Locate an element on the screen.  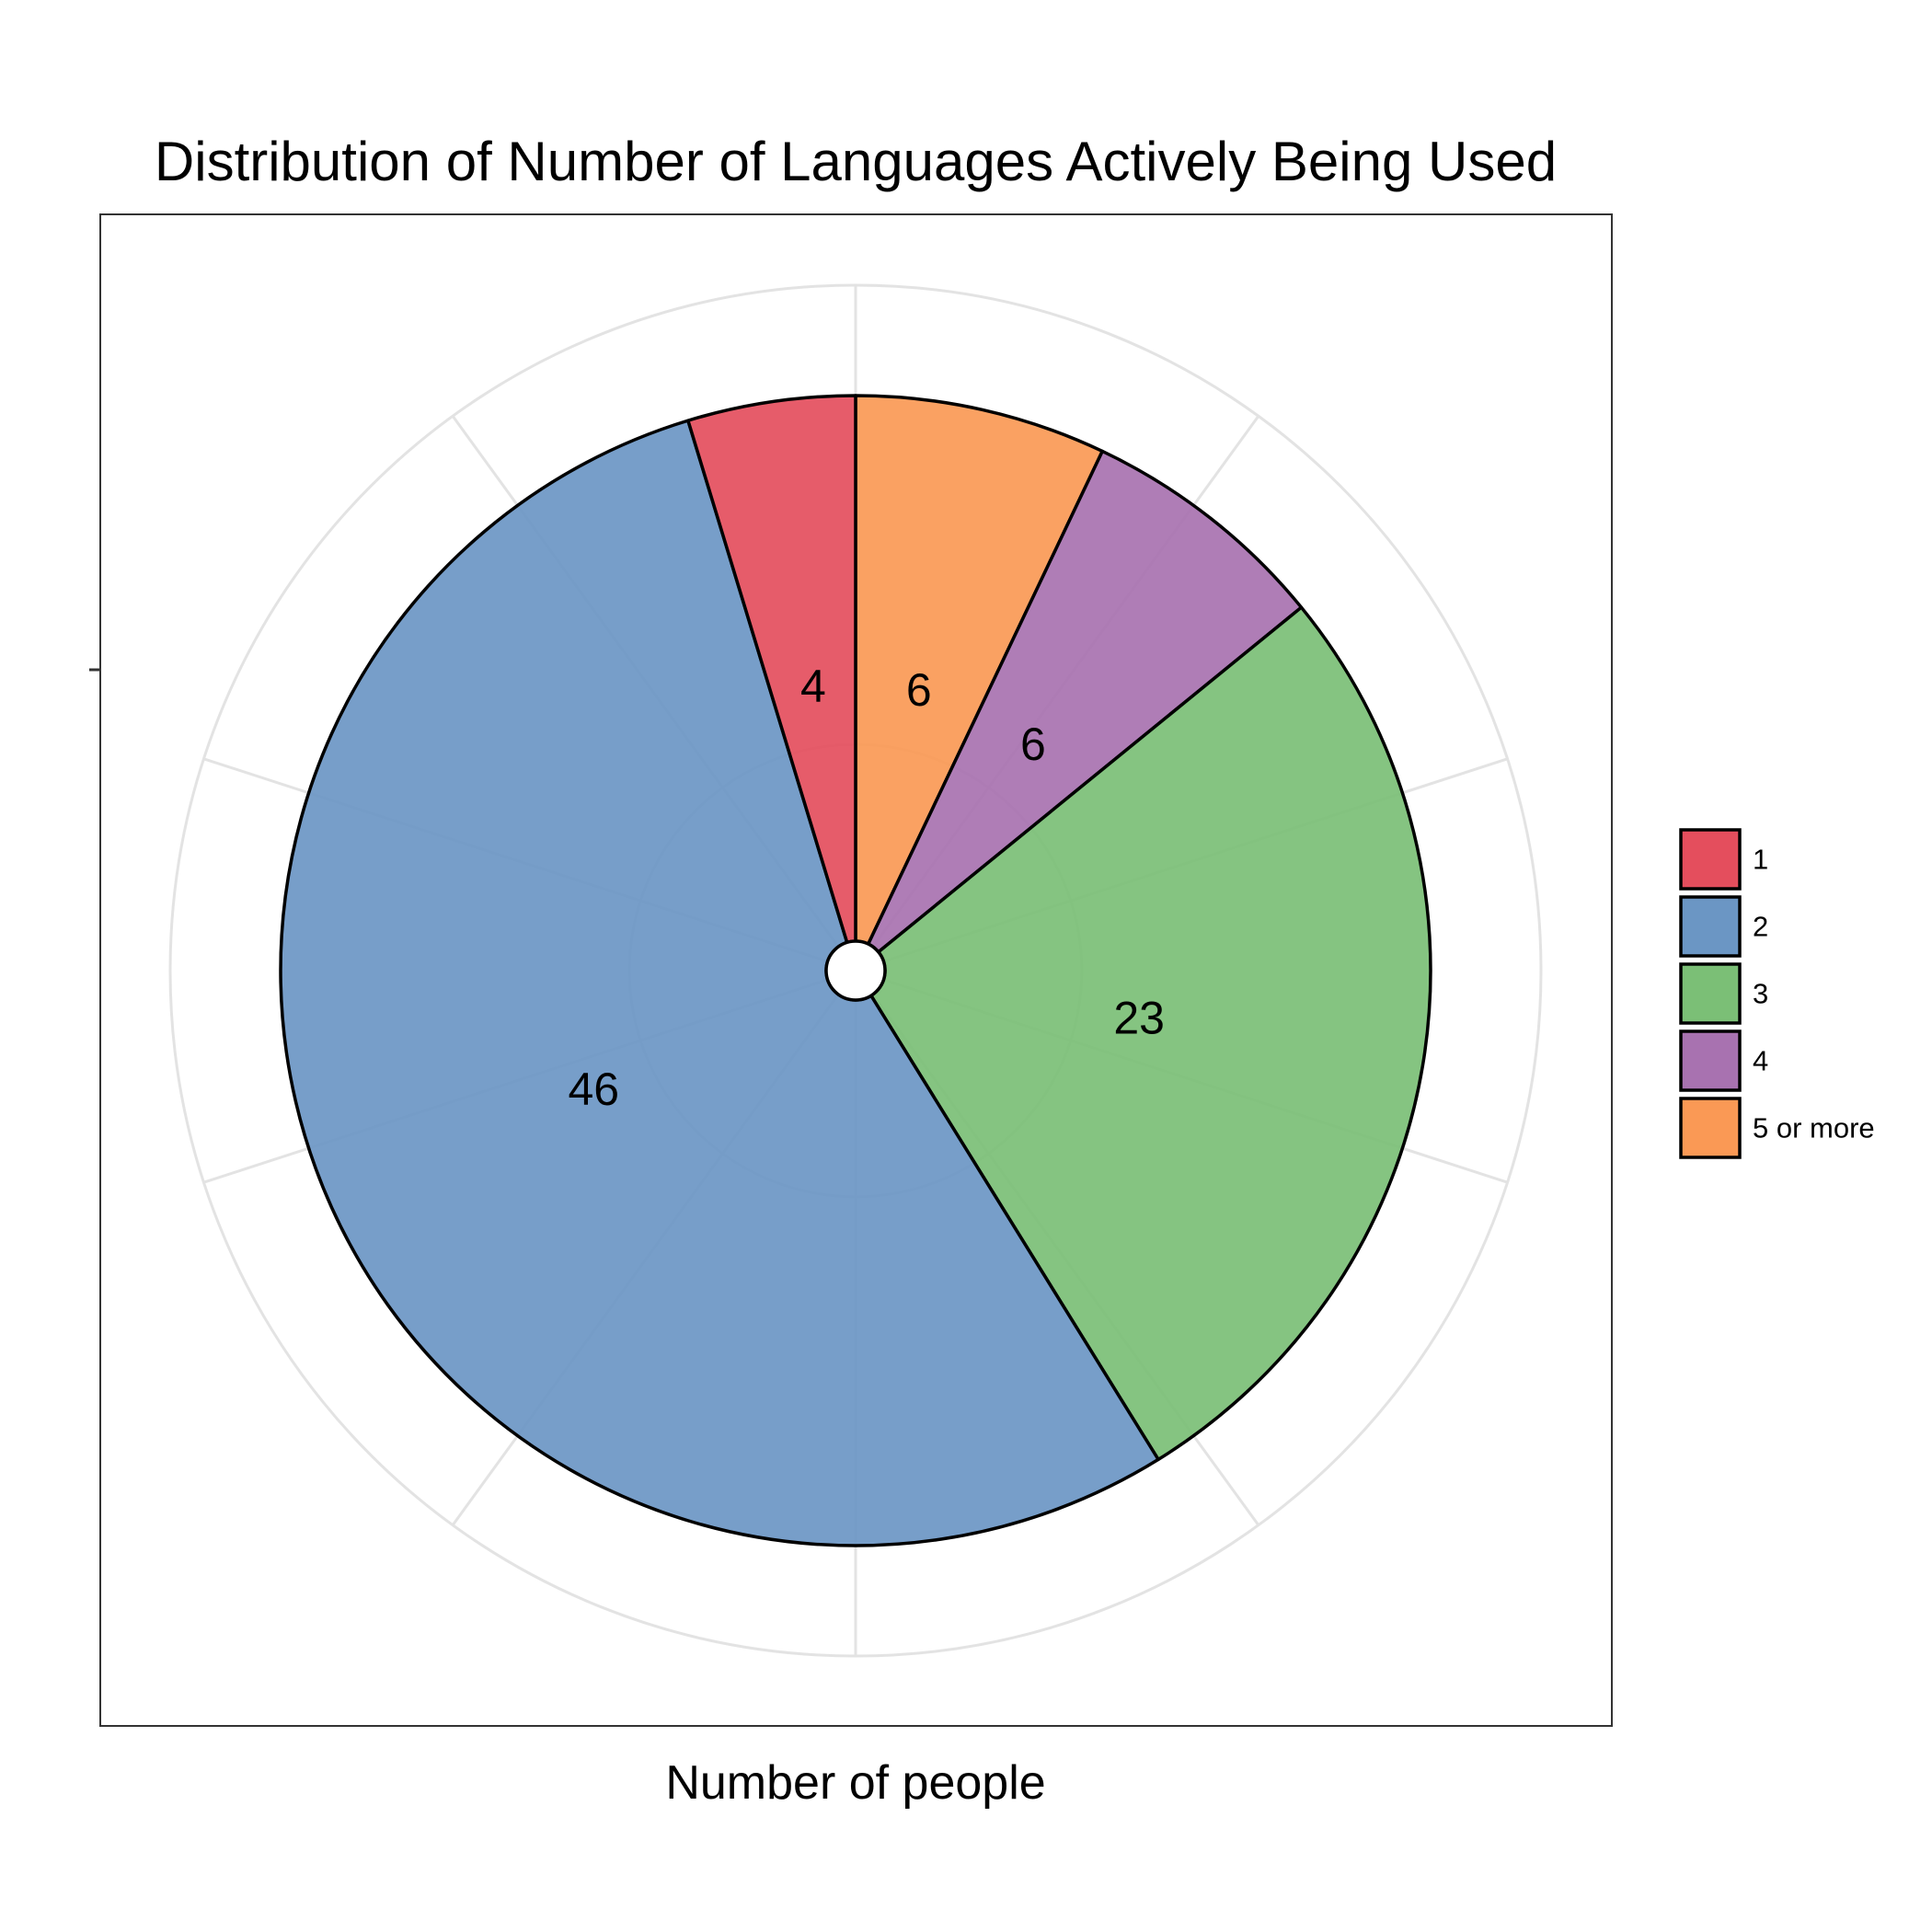
legend-swatch-5-or-more is located at coordinates (1710, 1128).